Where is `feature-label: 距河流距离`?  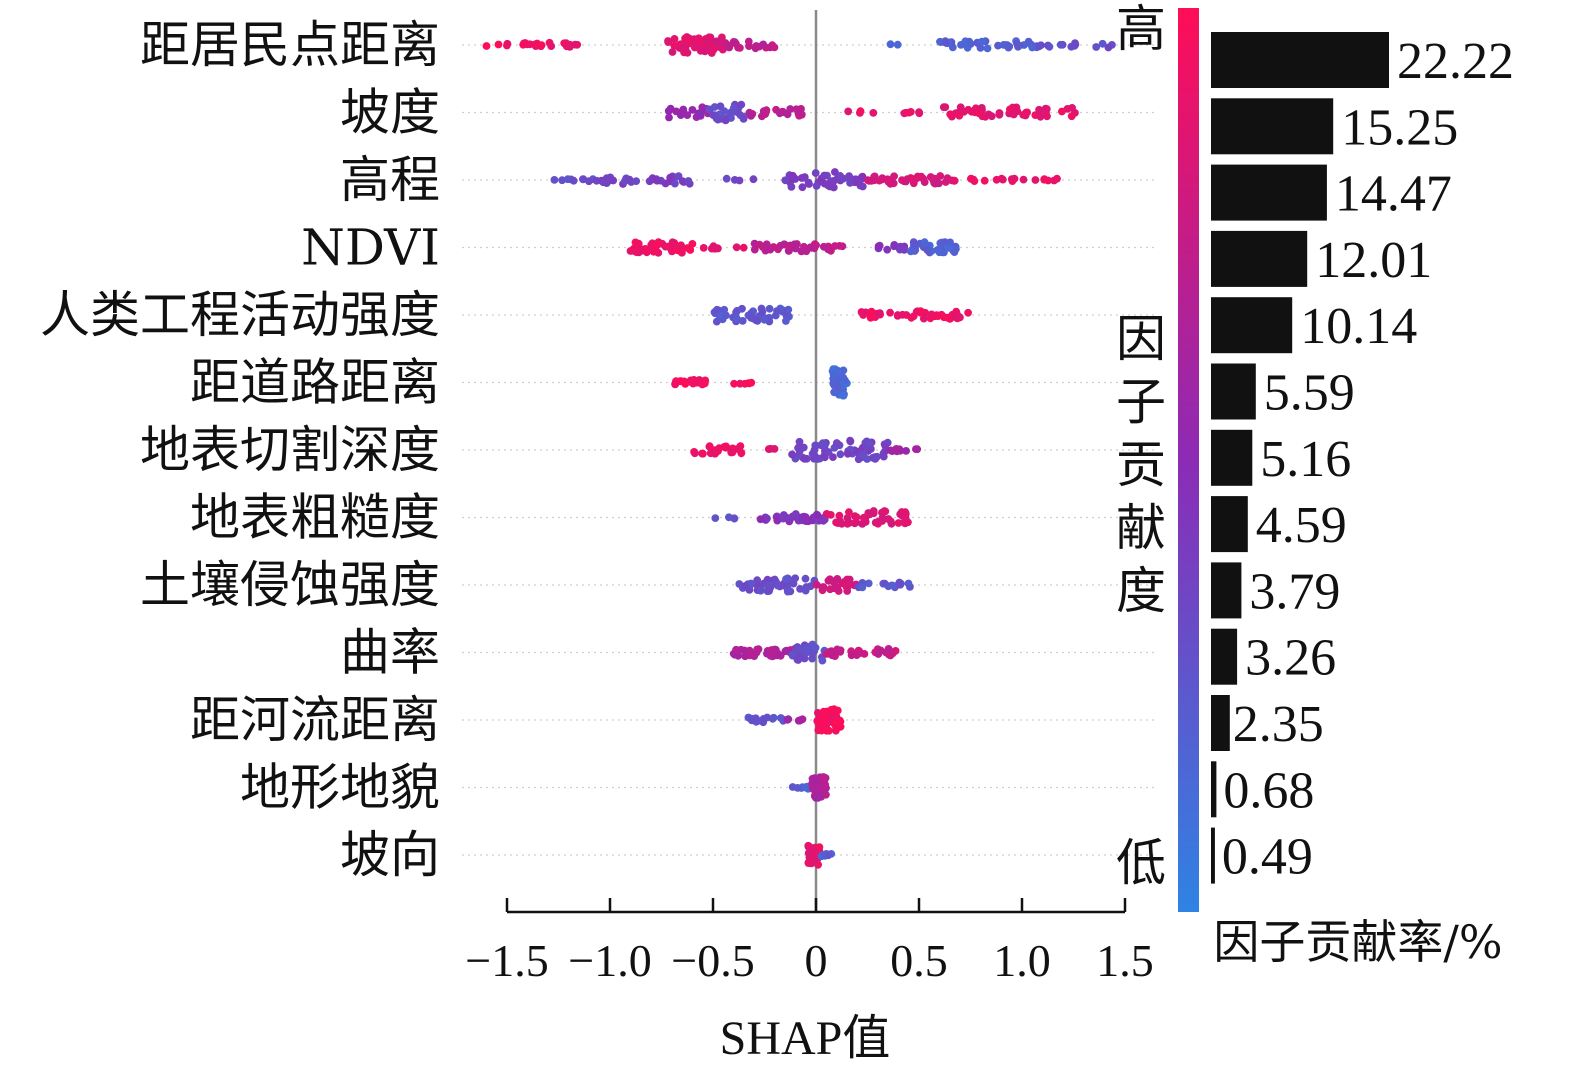
feature-label: 距河流距离 is located at coordinates (315, 720).